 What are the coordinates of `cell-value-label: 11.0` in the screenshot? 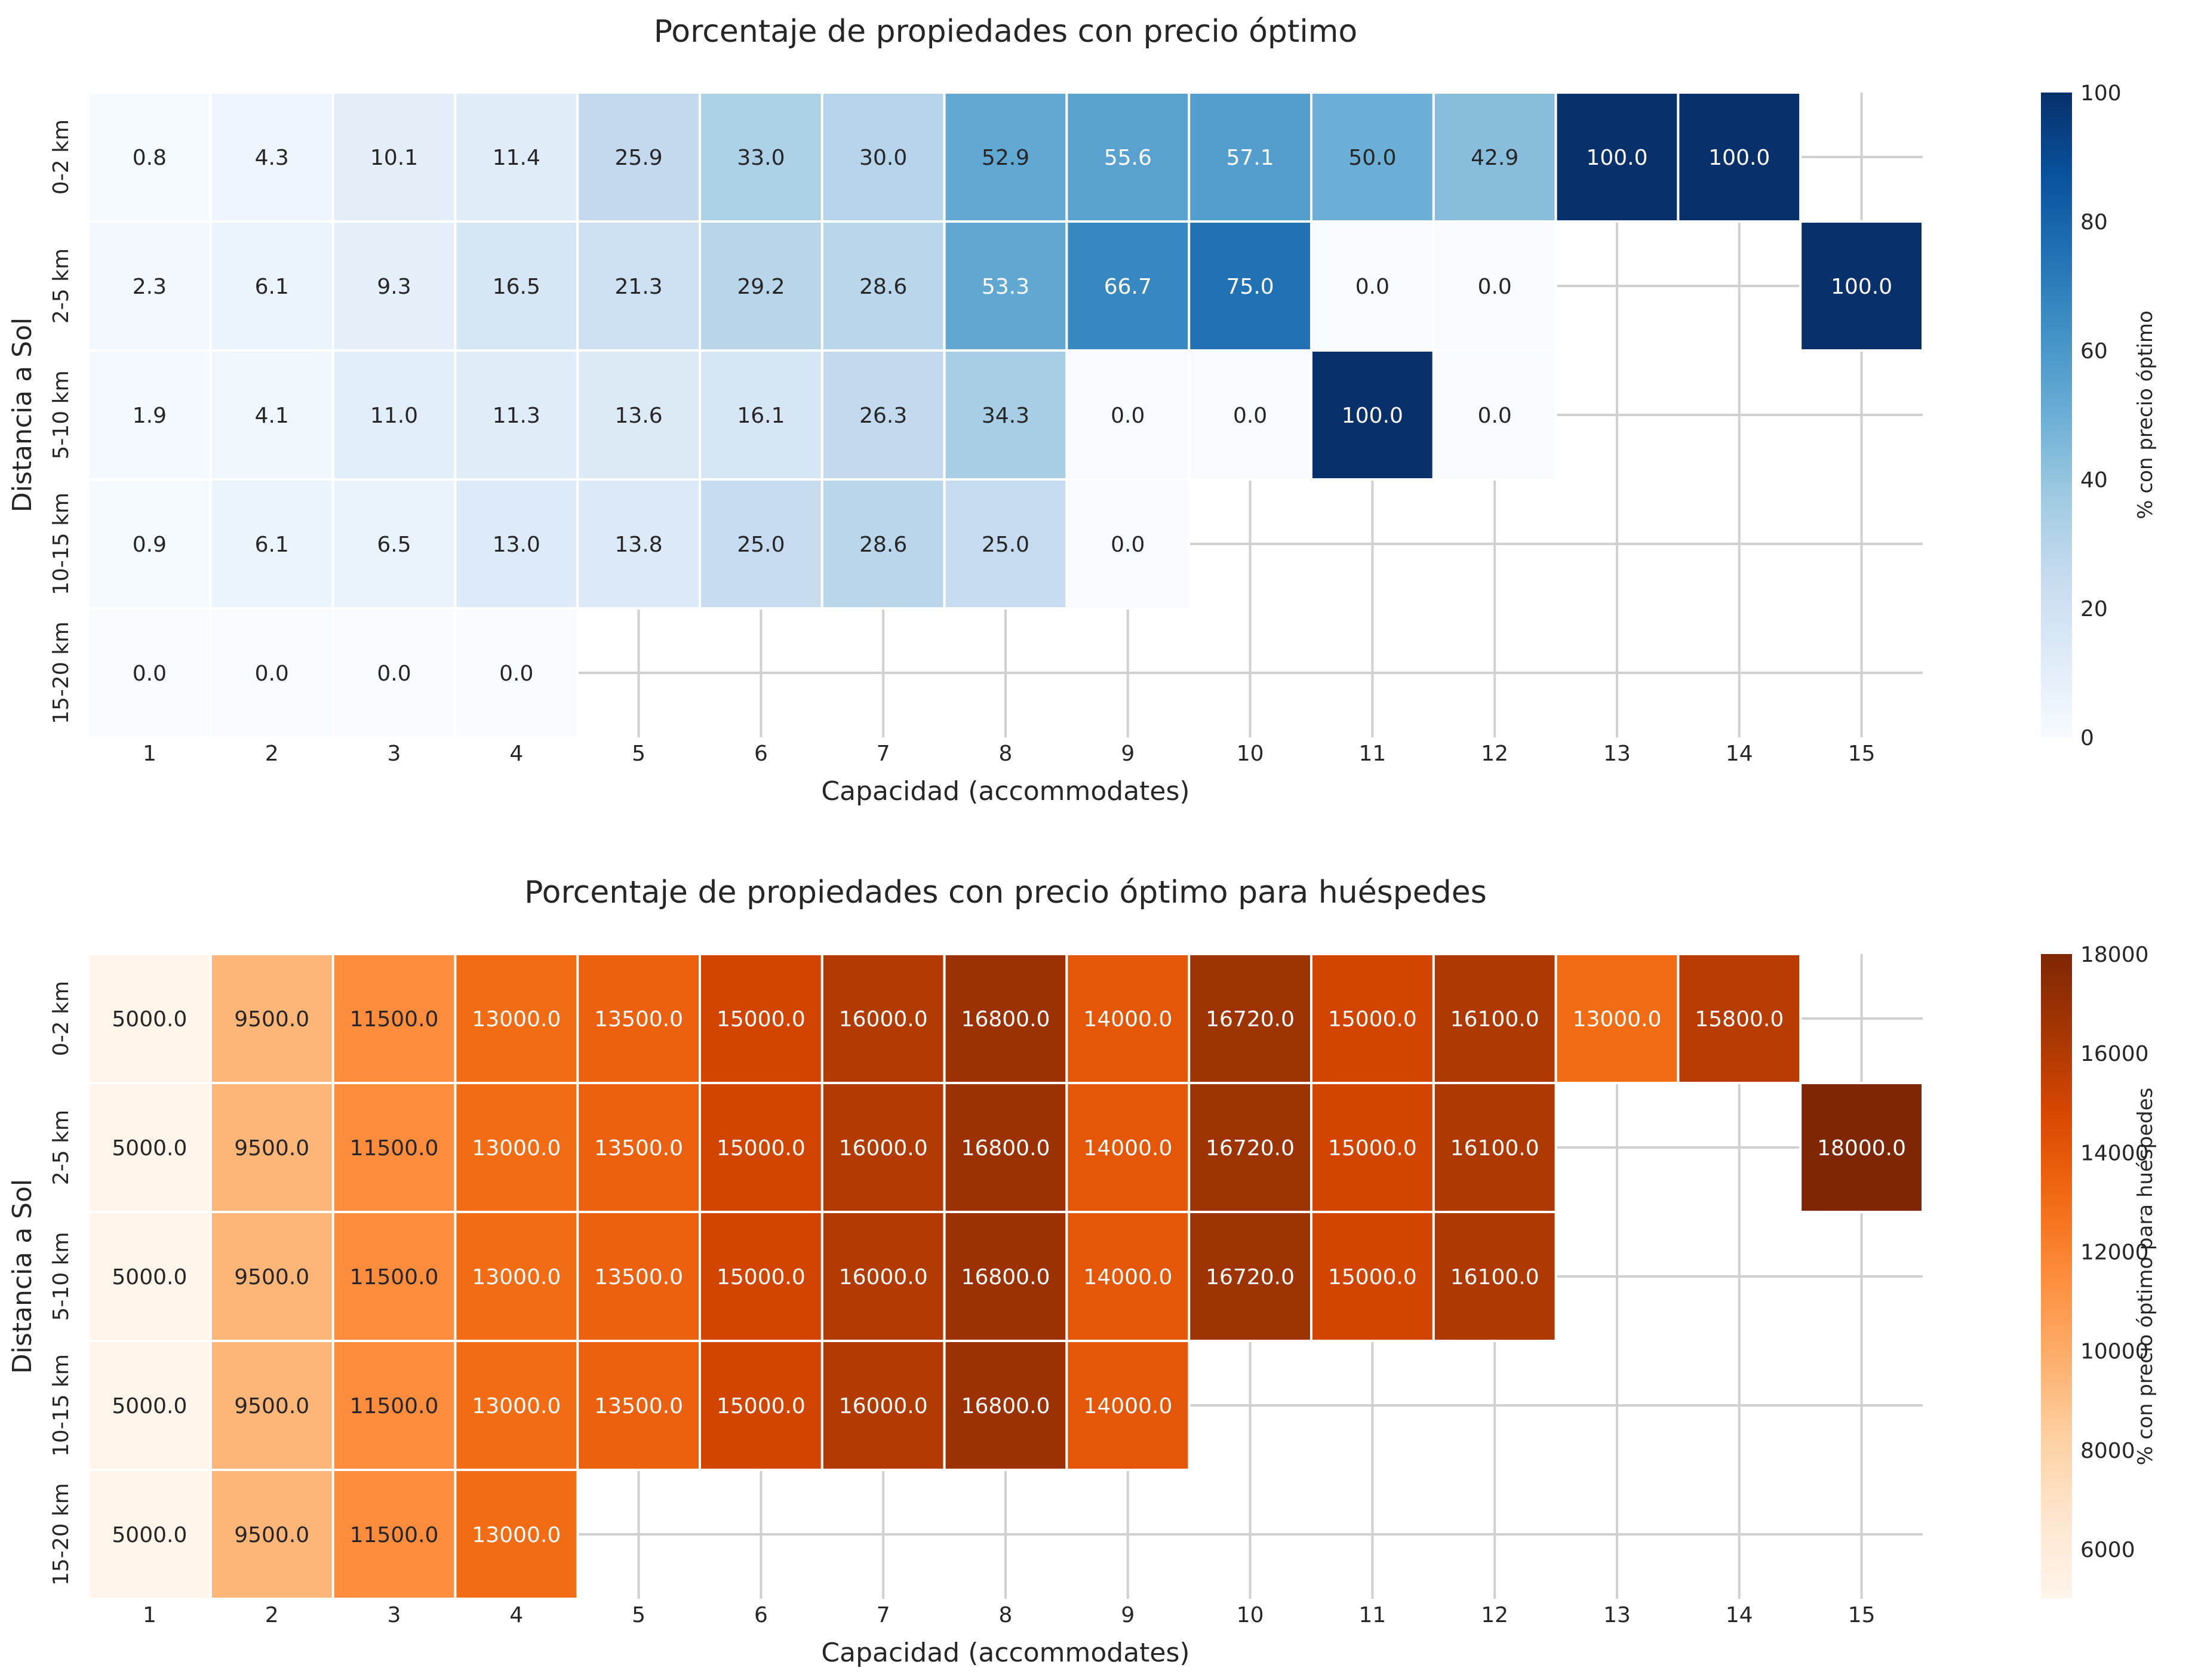 It's located at (394, 416).